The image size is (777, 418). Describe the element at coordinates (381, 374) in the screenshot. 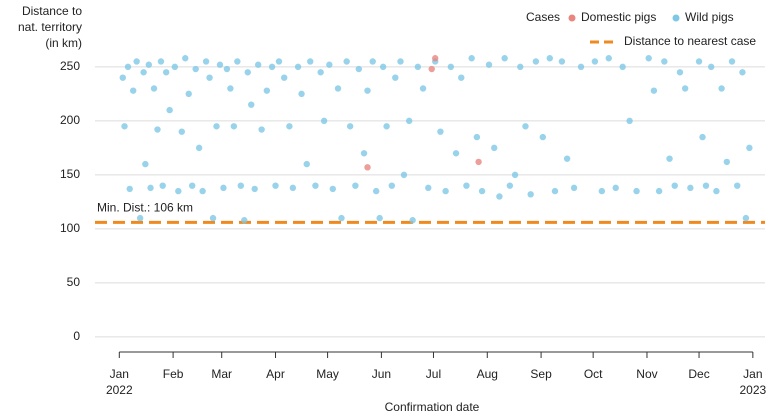

I see `x-tick-label: Jun` at that location.